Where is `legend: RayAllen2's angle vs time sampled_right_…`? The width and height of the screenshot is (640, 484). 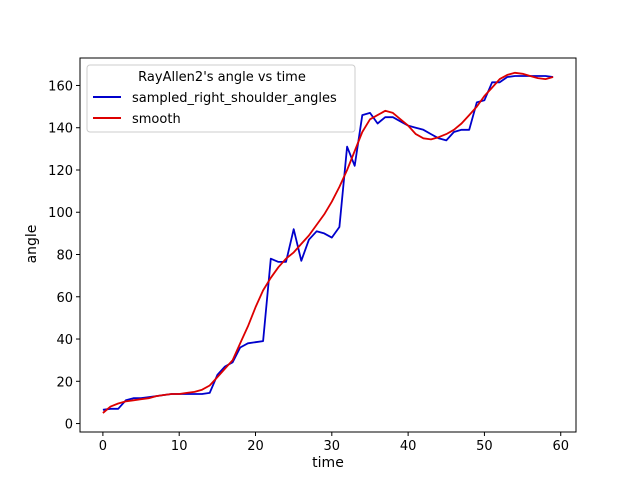 legend: RayAllen2's angle vs time sampled_right_… is located at coordinates (221, 98).